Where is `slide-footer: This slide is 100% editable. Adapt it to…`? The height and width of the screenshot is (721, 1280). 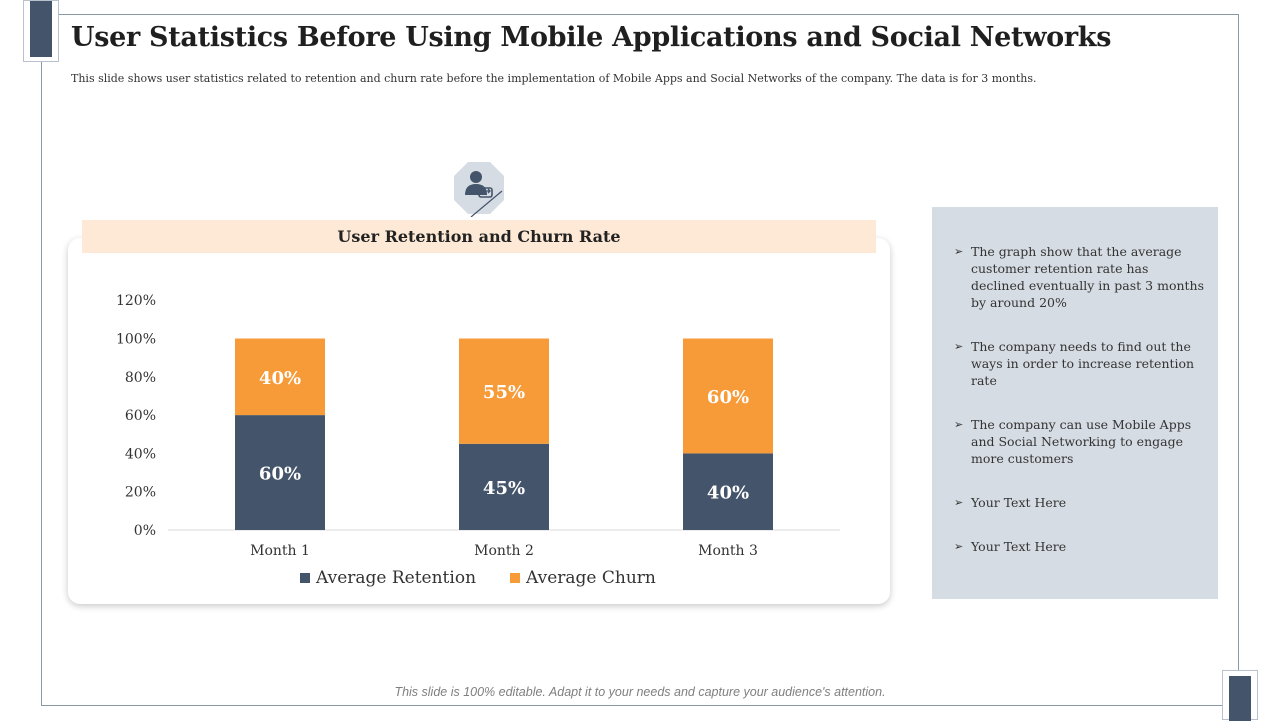 slide-footer: This slide is 100% editable. Adapt it to… is located at coordinates (640, 692).